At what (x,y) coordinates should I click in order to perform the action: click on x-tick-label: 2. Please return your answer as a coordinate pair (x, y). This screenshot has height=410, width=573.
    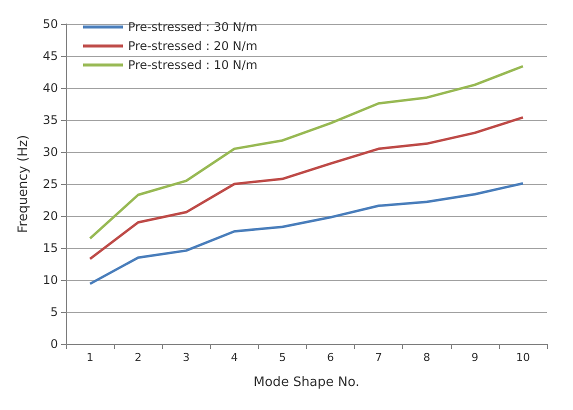
    Looking at the image, I should click on (138, 357).